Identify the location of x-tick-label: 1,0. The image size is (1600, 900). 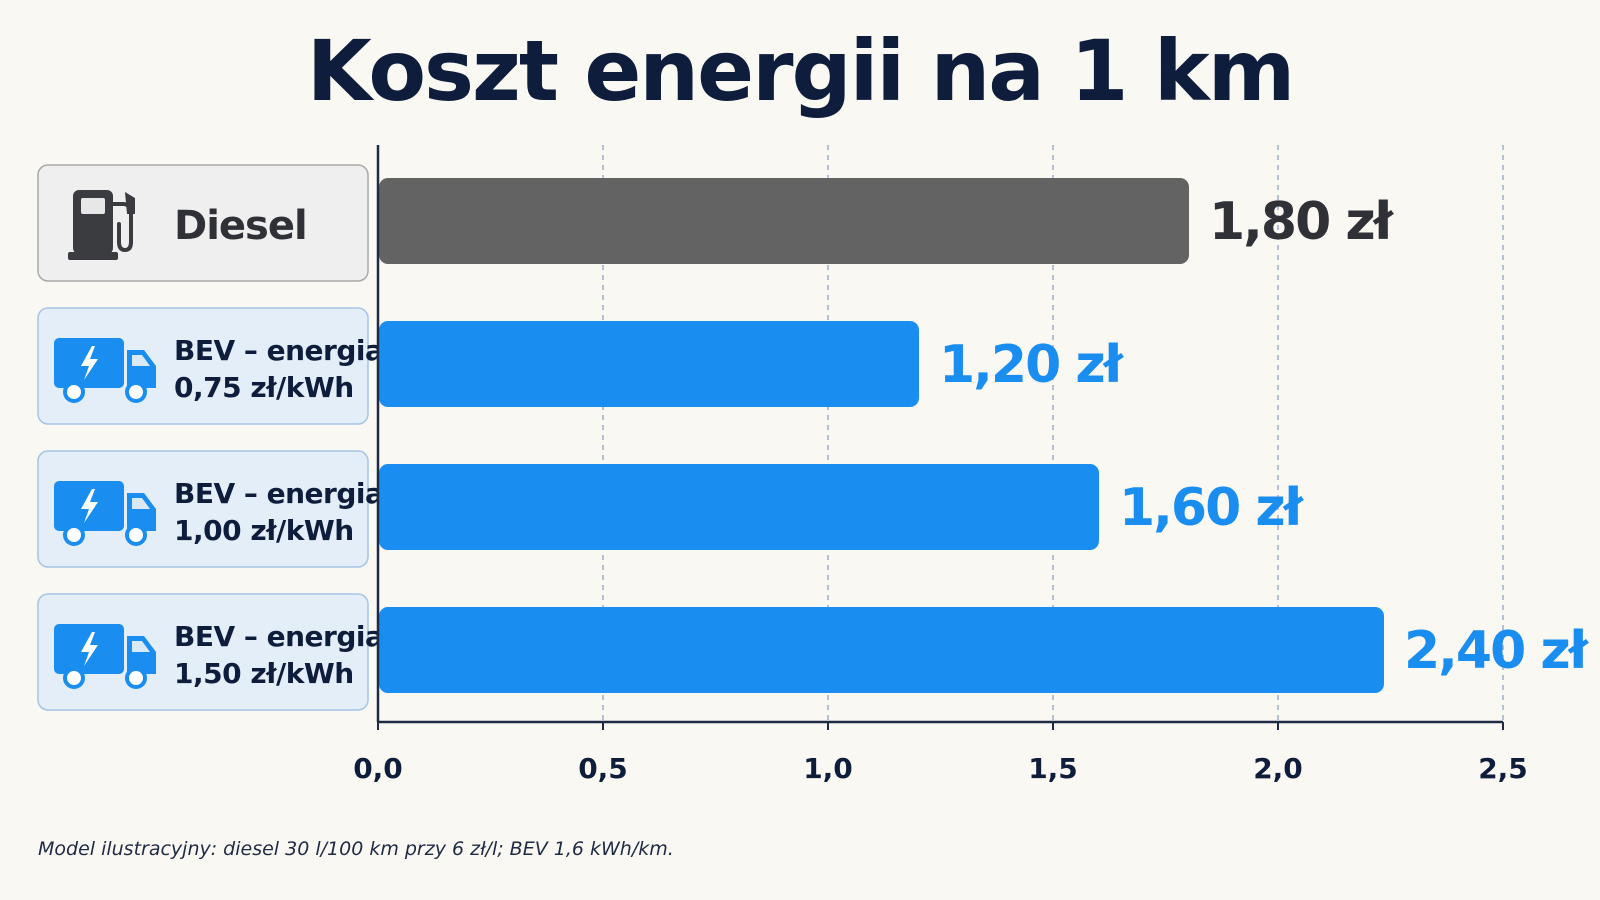
(828, 768).